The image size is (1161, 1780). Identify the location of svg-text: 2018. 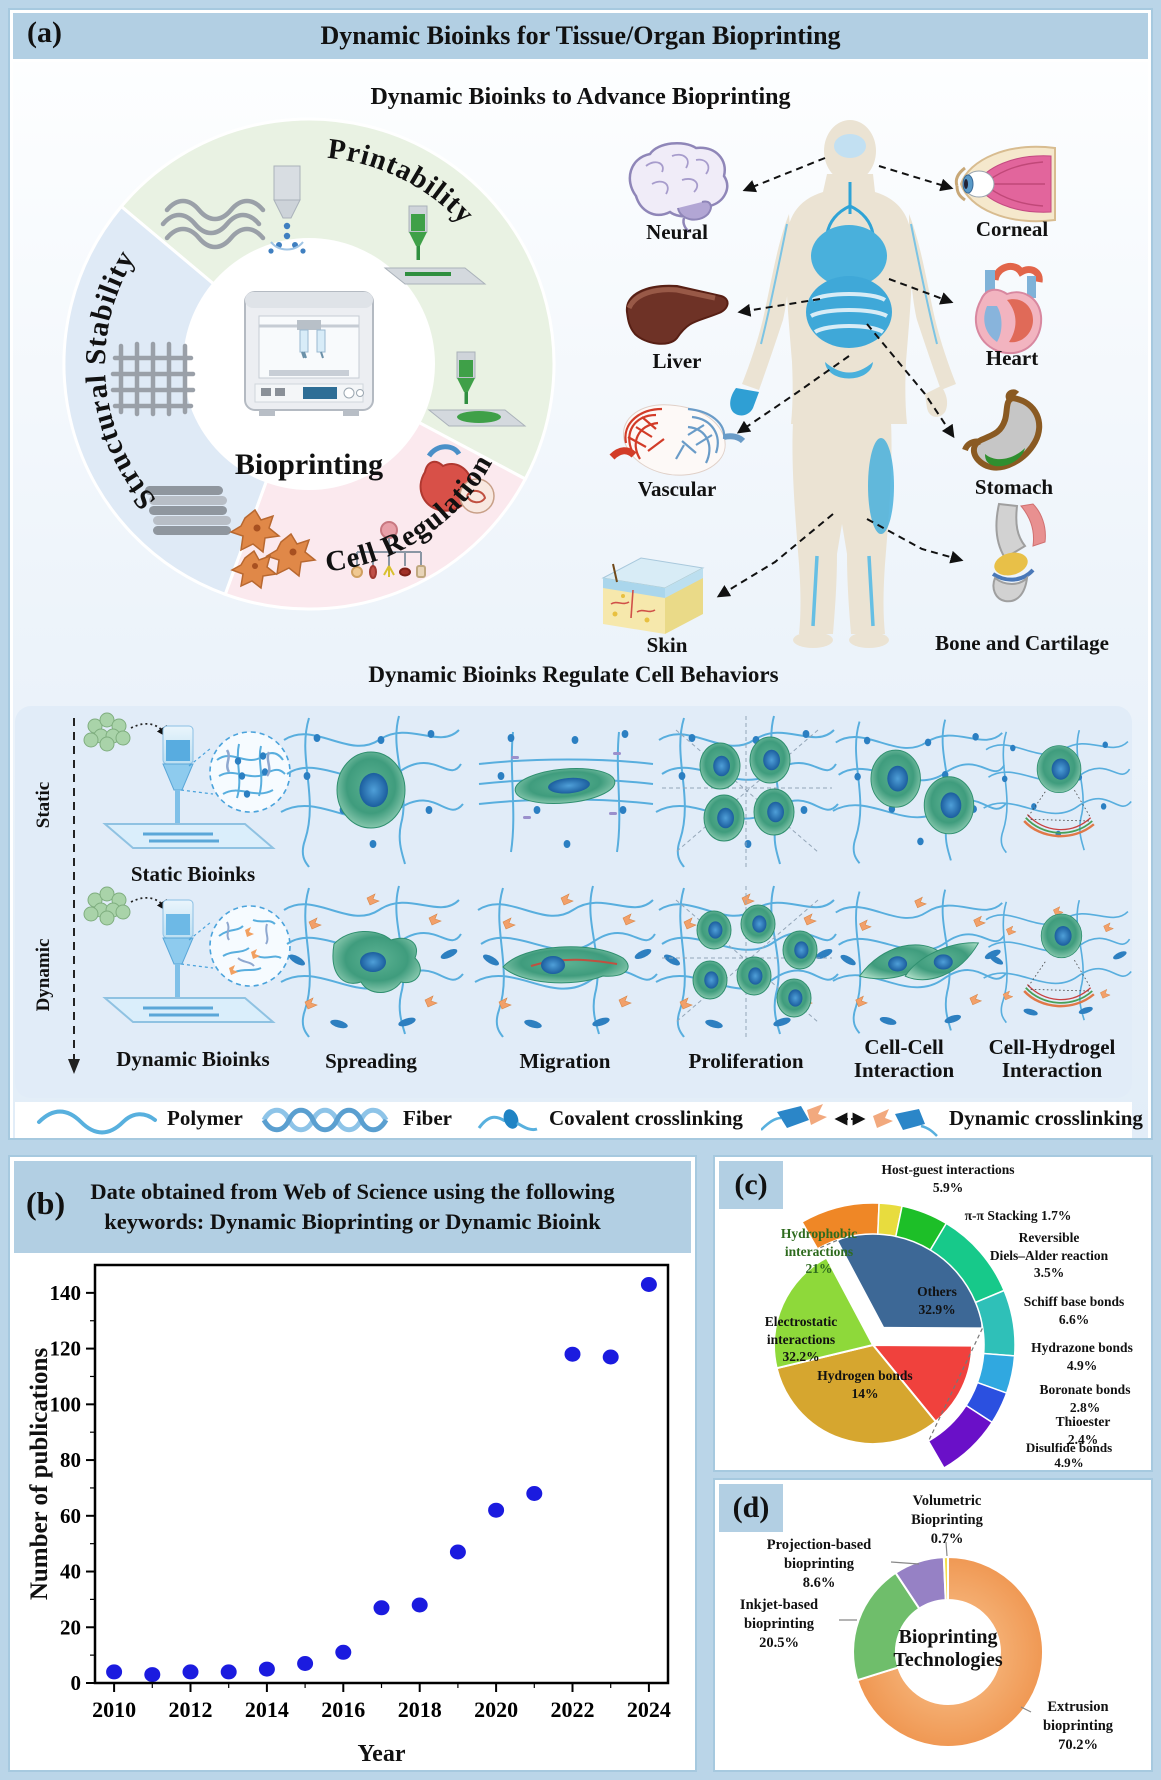
(420, 1709).